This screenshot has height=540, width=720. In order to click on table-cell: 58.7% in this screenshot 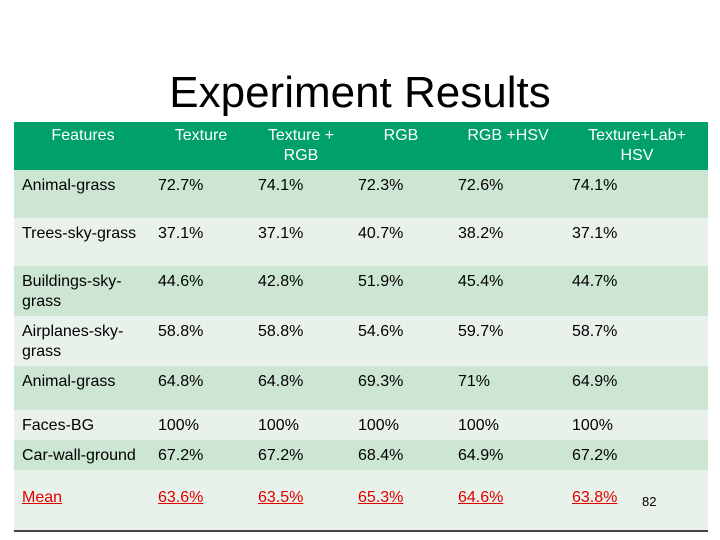, I will do `click(595, 331)`.